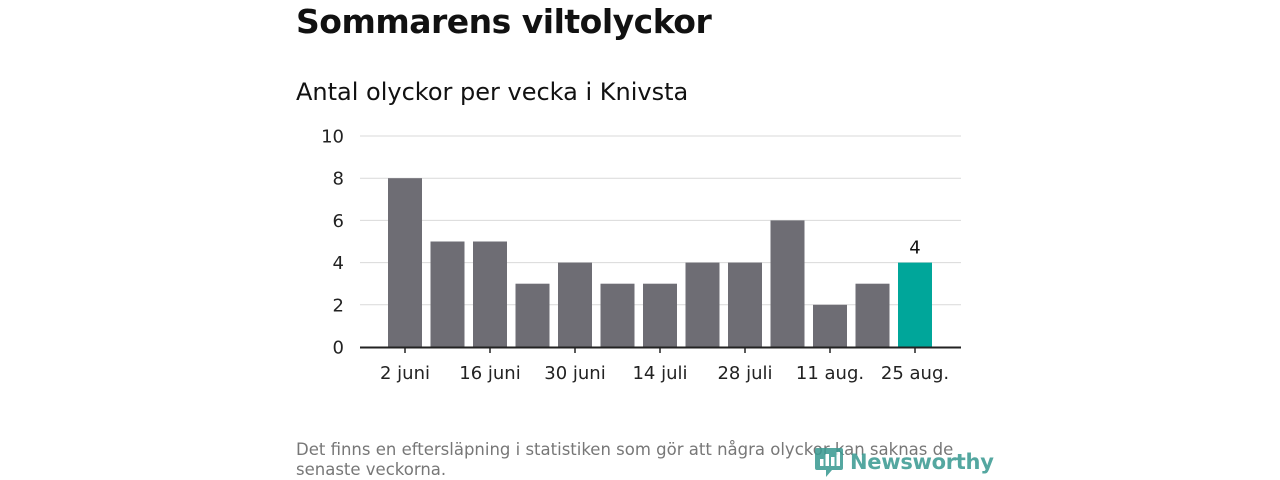 The width and height of the screenshot is (1280, 480). What do you see at coordinates (489, 373) in the screenshot?
I see `x-tick-label: 16 juni` at bounding box center [489, 373].